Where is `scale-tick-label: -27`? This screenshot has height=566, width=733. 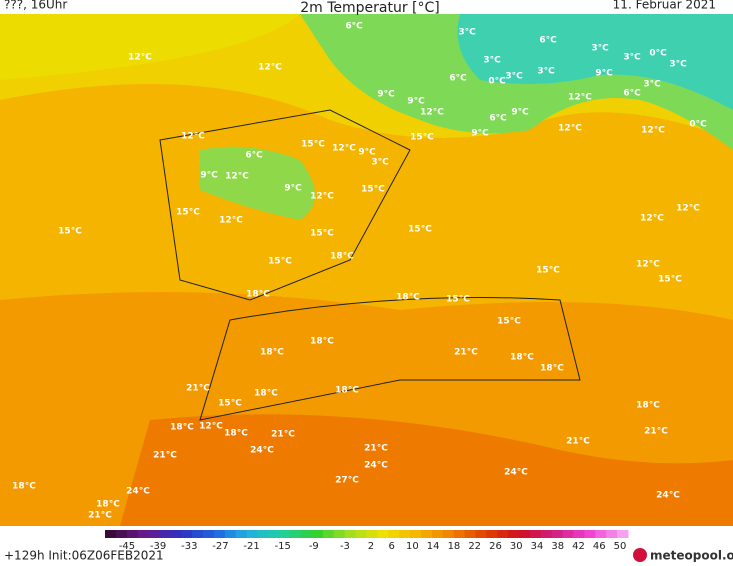
scale-tick-label: -27 is located at coordinates (220, 546).